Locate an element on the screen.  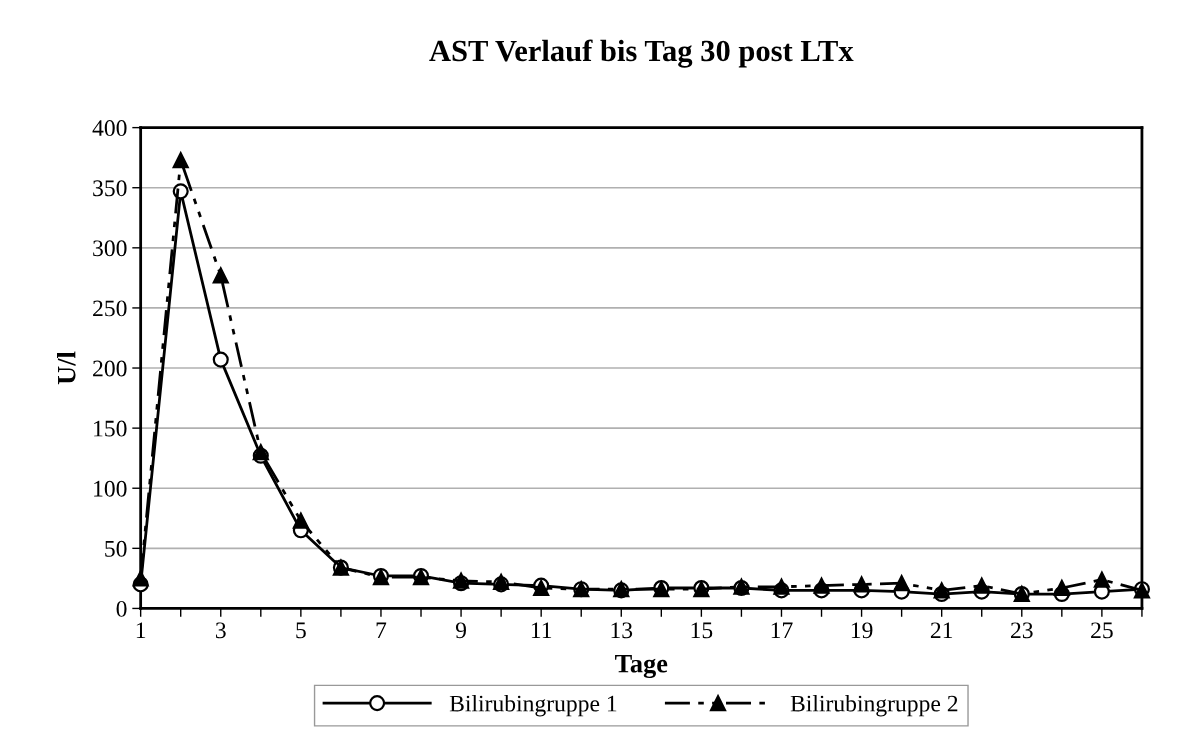
legend-label: Bilirubingruppe 2 is located at coordinates (874, 705).